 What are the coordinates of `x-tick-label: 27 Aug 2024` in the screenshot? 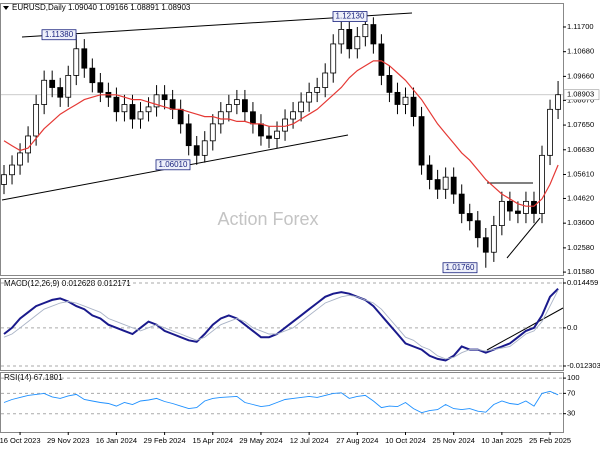 It's located at (357, 440).